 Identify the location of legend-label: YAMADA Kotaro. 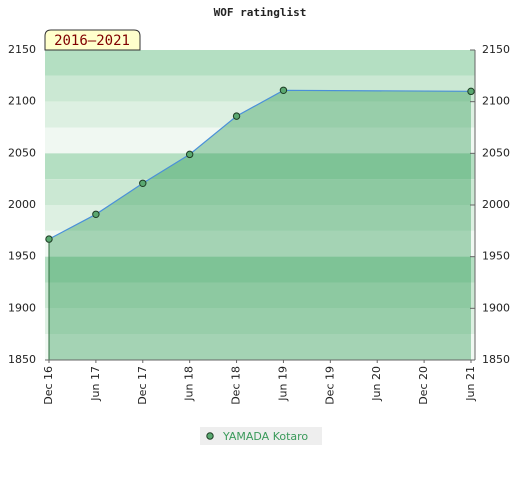
(265, 436).